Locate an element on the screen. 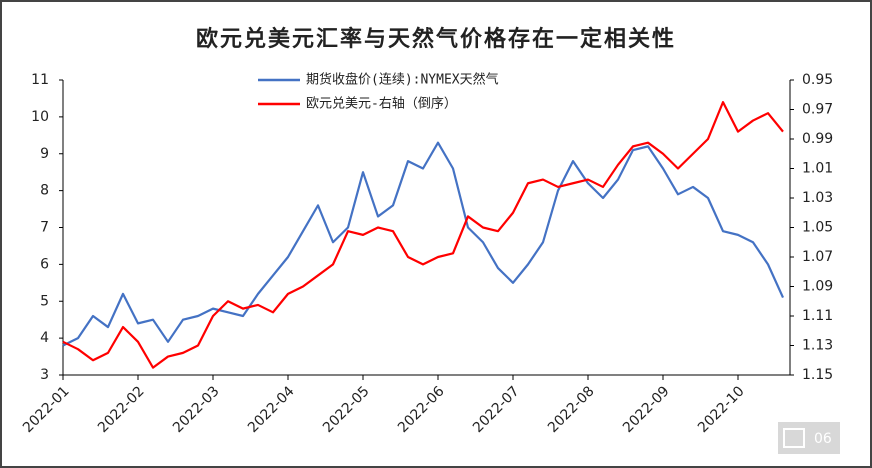  y-tick-label: 6 is located at coordinates (44, 264).